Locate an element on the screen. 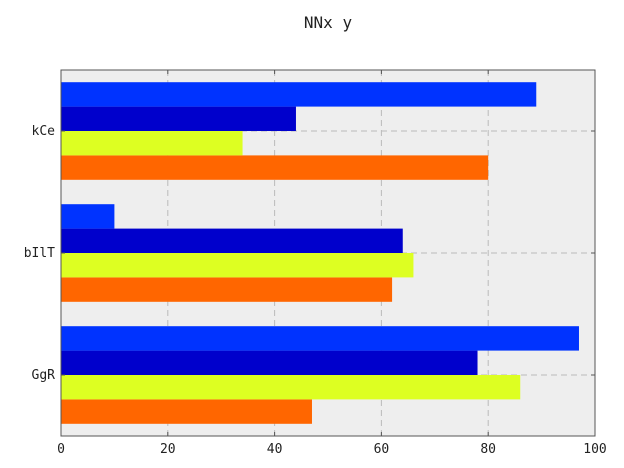 This screenshot has width=624, height=468. x-tick-label: 100 is located at coordinates (594, 449).